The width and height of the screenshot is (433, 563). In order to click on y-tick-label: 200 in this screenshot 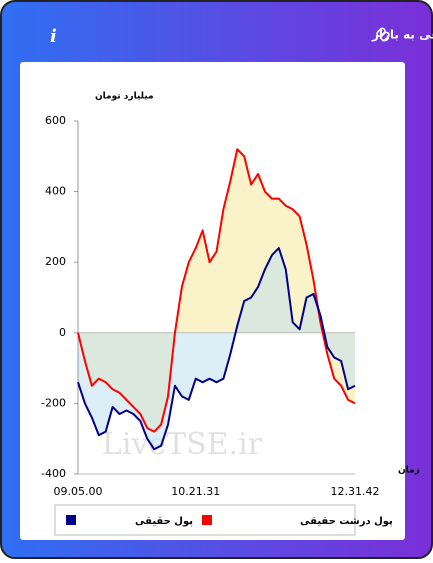, I will do `click(55, 261)`.